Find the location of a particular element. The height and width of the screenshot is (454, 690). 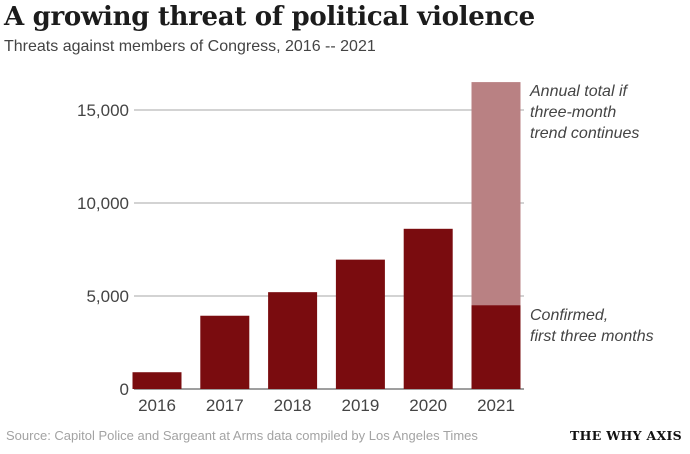

bar-2021 is located at coordinates (496, 347).